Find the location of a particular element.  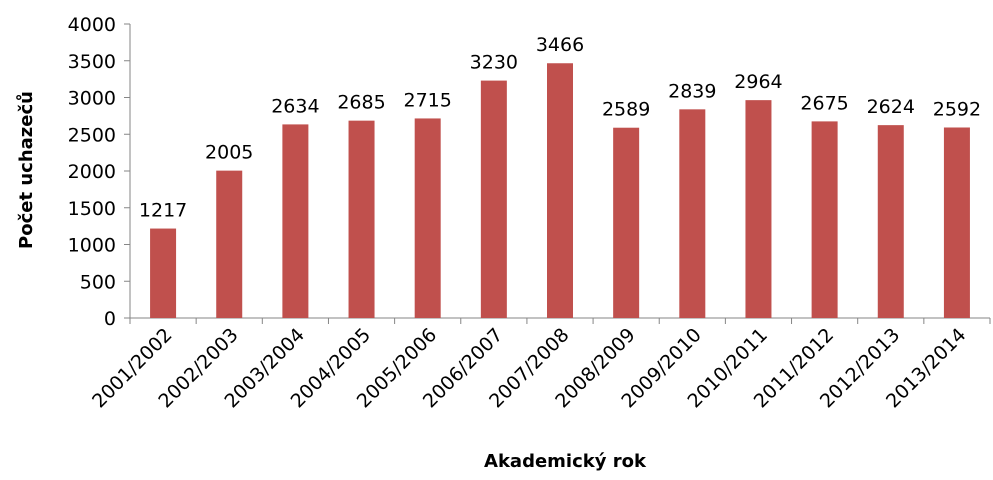

y-axis-label: Počet uchazečů is located at coordinates (26, 170).